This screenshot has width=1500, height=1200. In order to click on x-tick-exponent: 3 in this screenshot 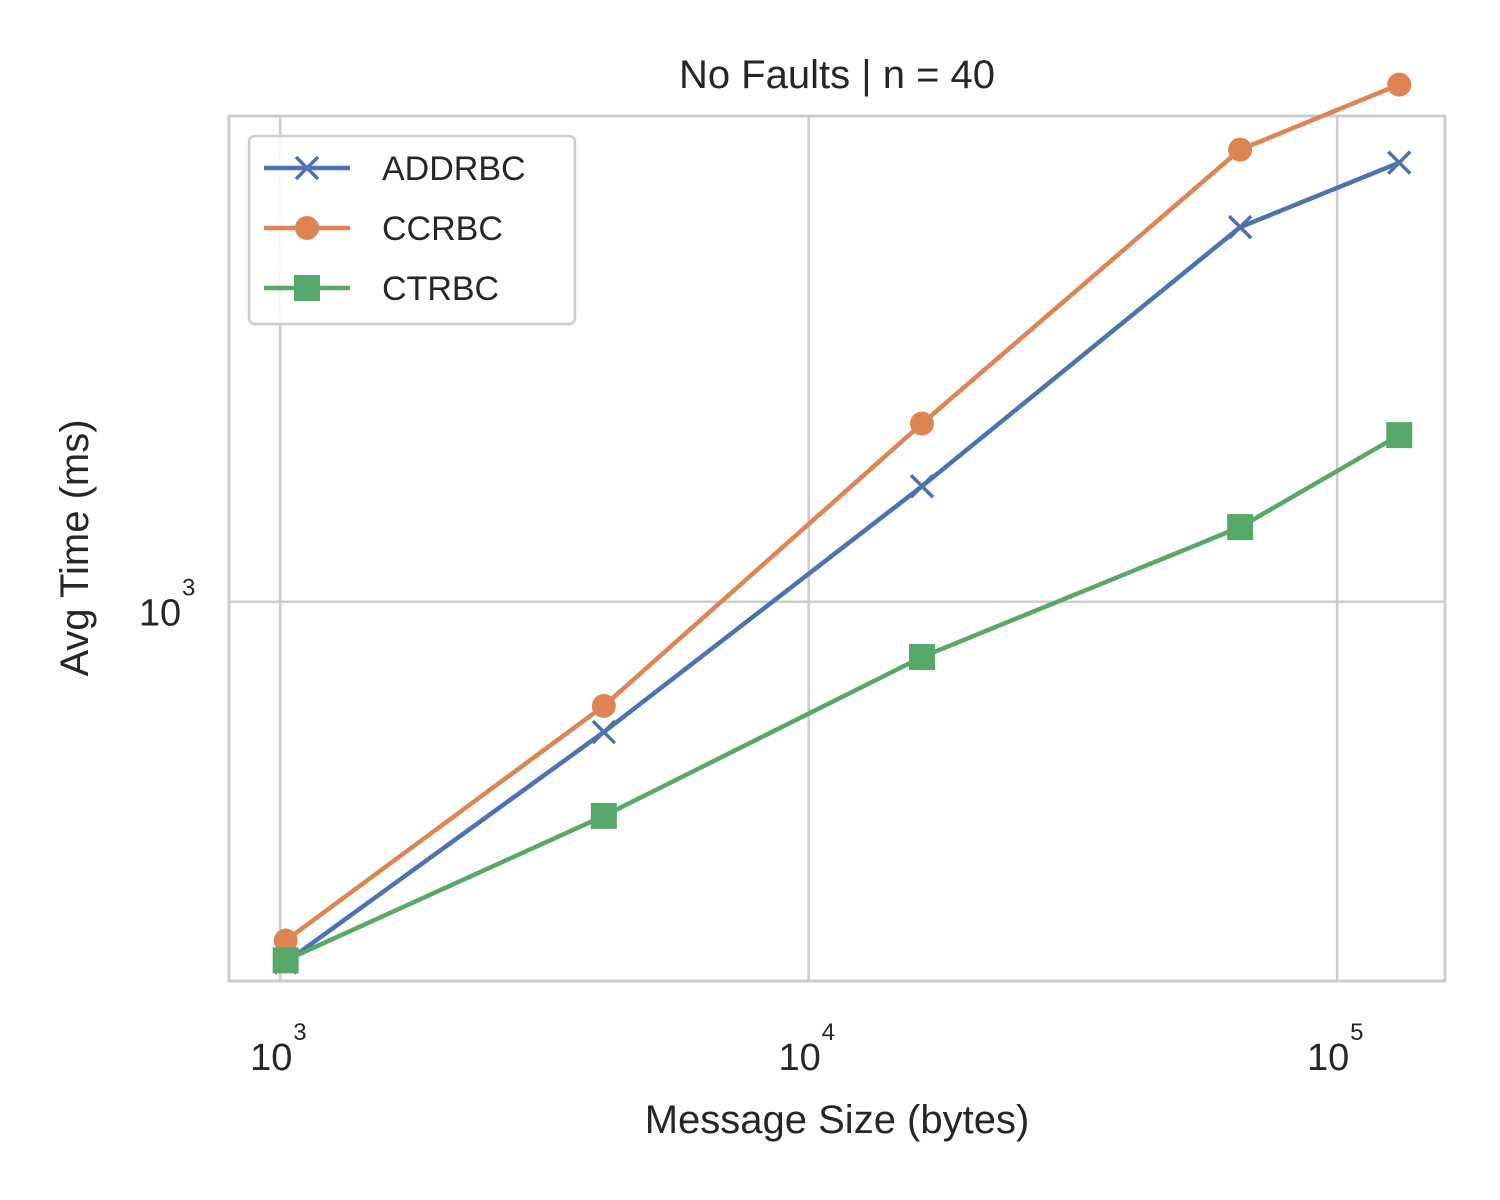, I will do `click(299, 1032)`.